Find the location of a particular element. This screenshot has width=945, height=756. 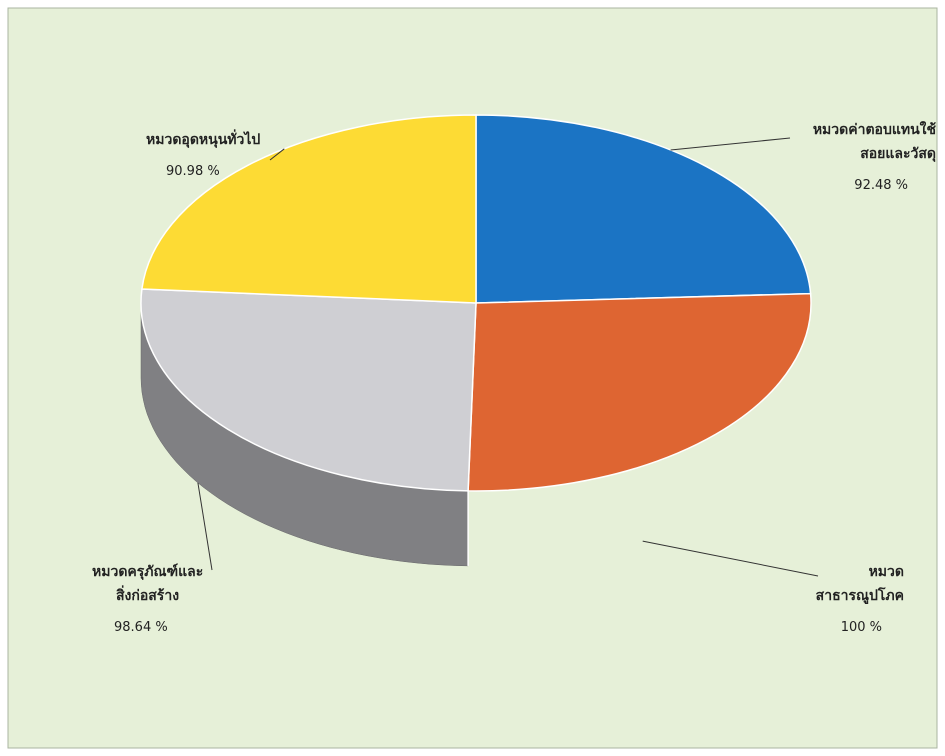

slice-value-3: 98.64 % is located at coordinates (141, 627).